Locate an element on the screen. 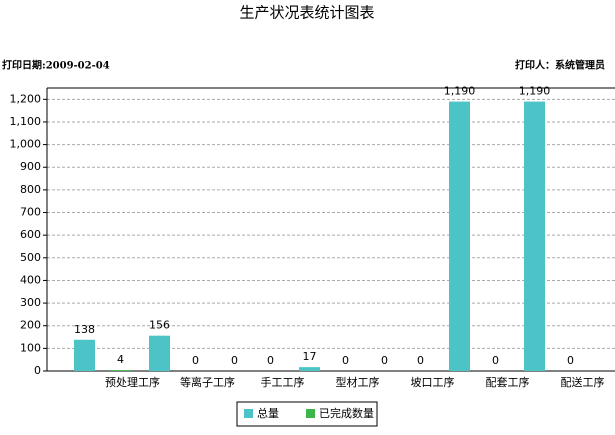  y-tick-label: 100 is located at coordinates (30, 347).